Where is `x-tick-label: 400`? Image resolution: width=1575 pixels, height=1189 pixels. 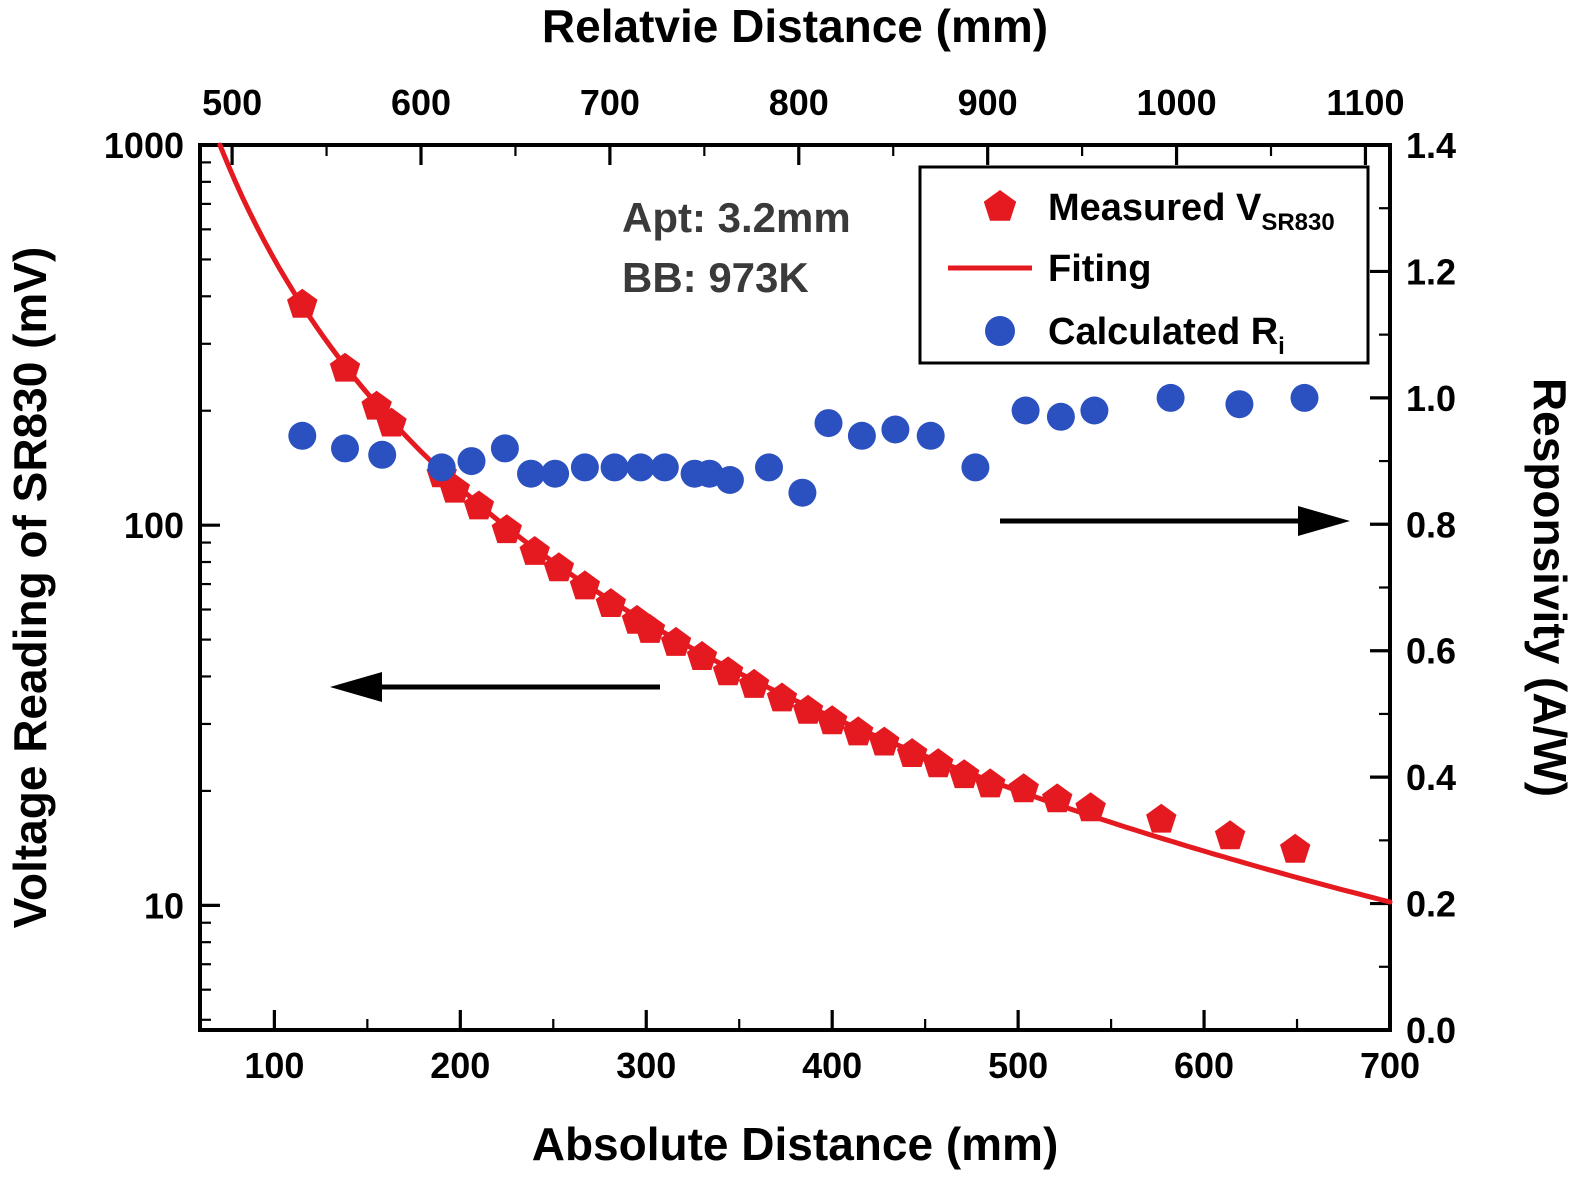
x-tick-label: 400 is located at coordinates (832, 1065).